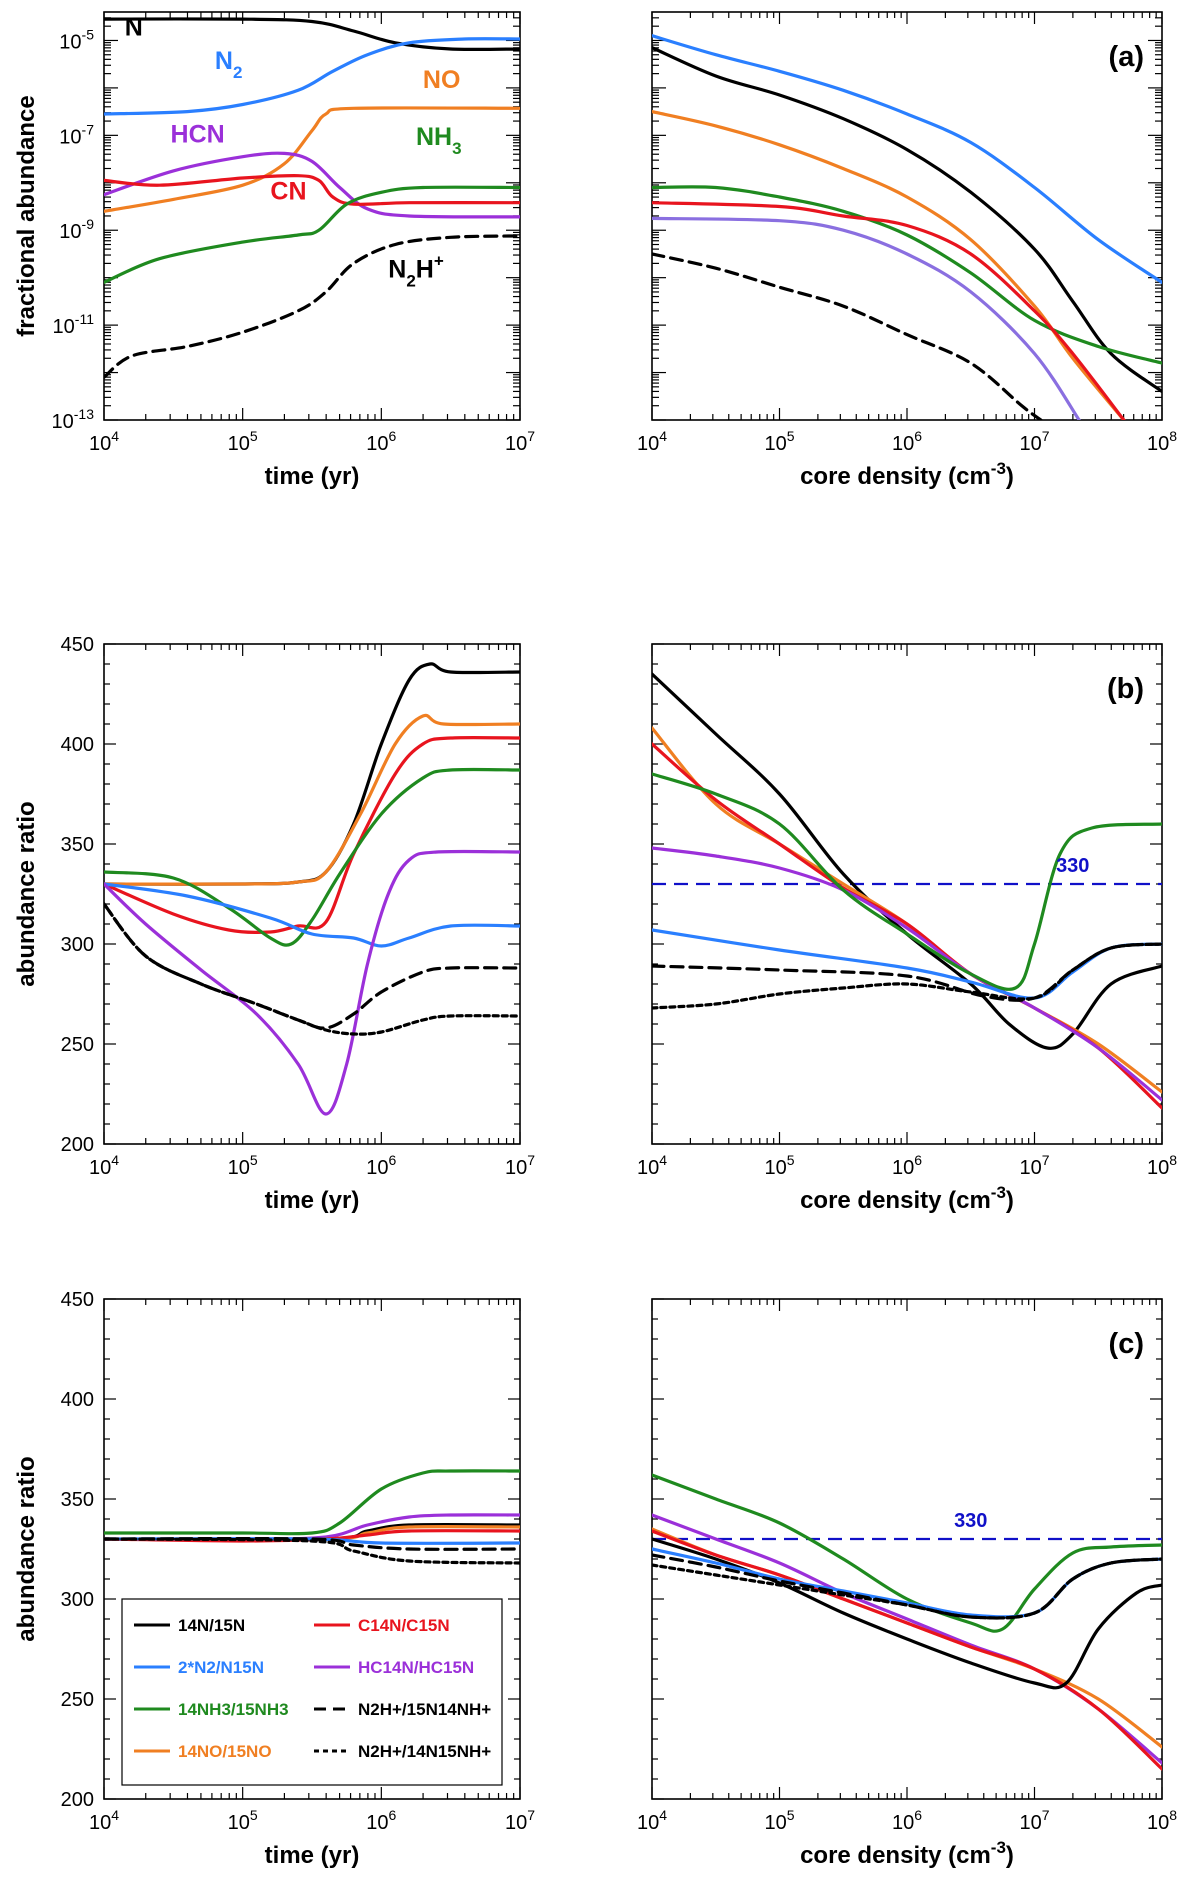 The image size is (1200, 1902). Describe the element at coordinates (312, 1692) in the screenshot. I see `legend-box` at that location.